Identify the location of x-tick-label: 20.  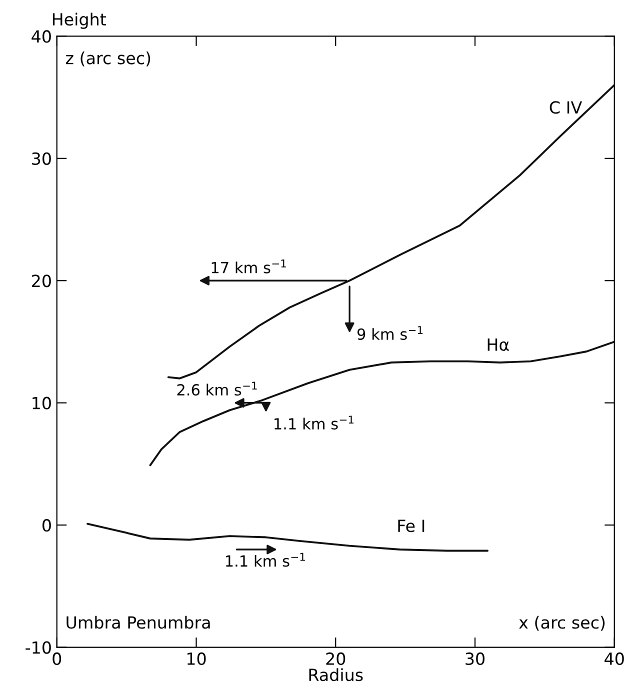
(336, 659).